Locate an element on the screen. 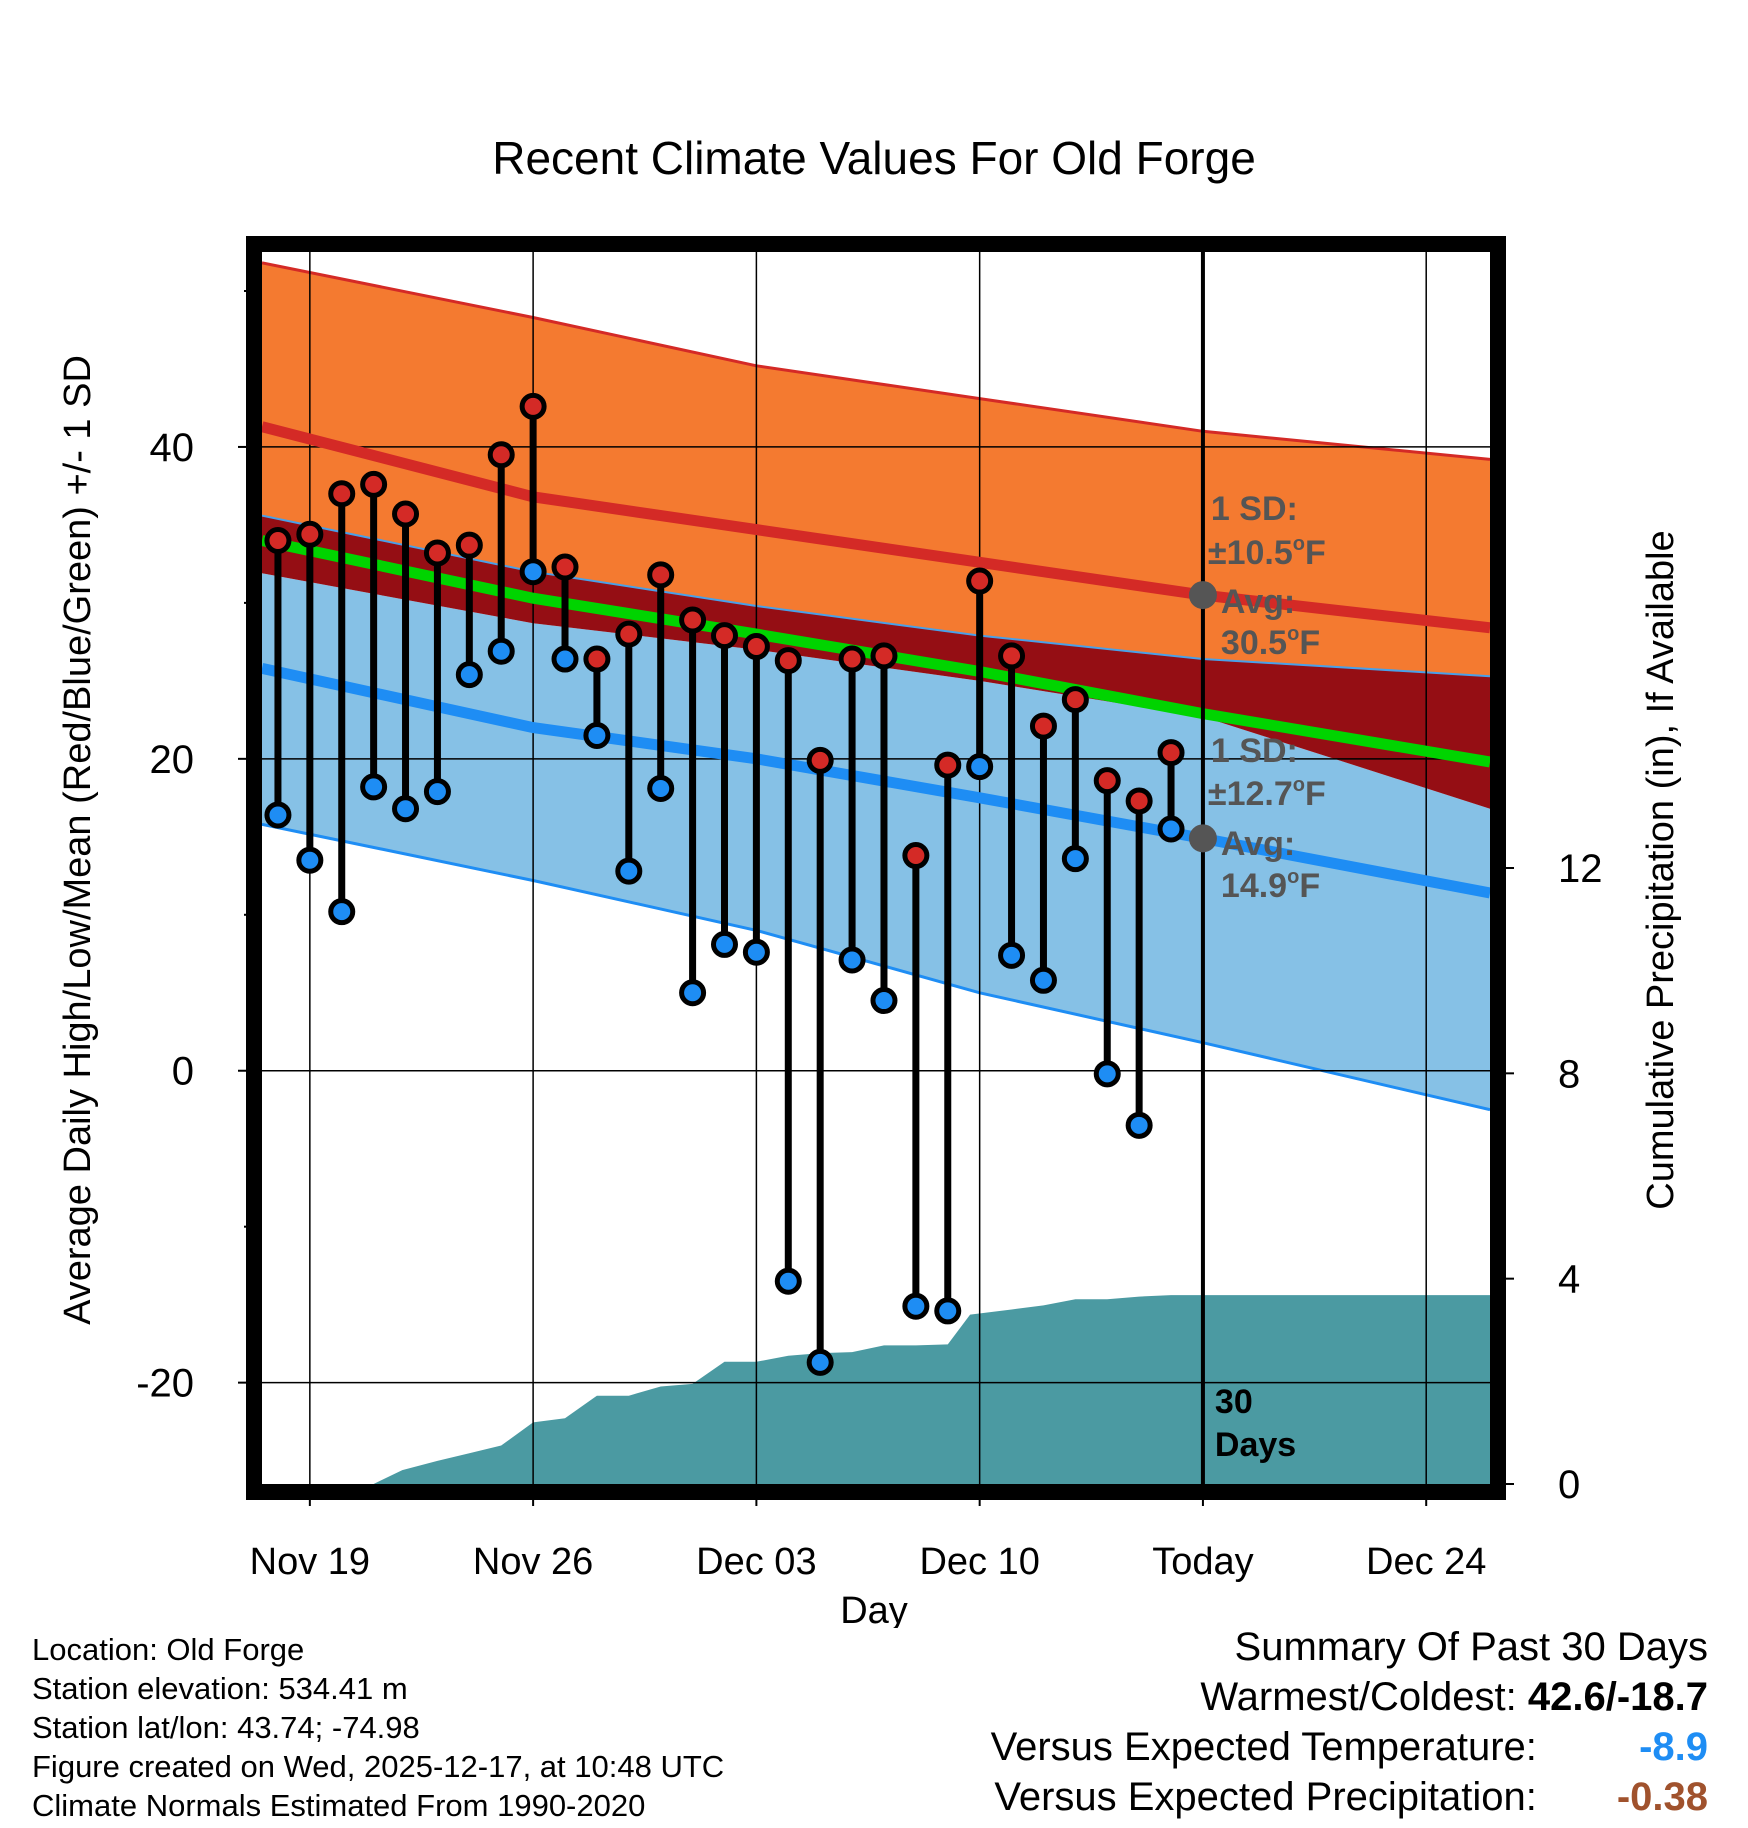 This screenshot has height=1828, width=1748. low-avg-value-number: 14.9 is located at coordinates (1254, 886).